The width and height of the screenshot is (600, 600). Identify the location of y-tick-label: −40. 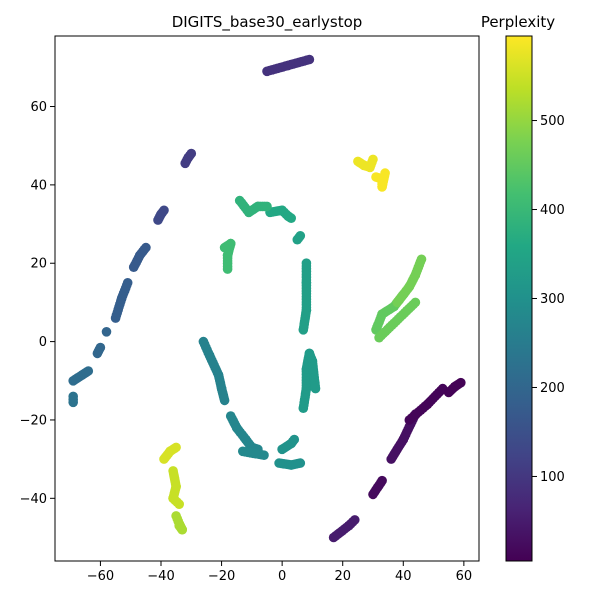
(33, 499).